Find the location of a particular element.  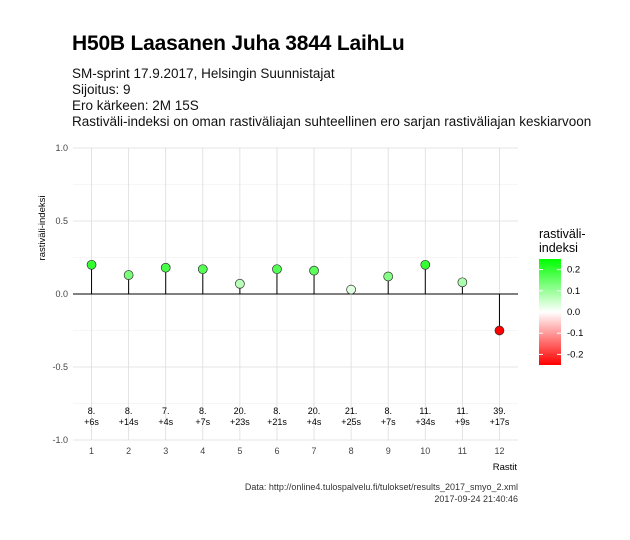

x-tick-label: 8 is located at coordinates (351, 451).